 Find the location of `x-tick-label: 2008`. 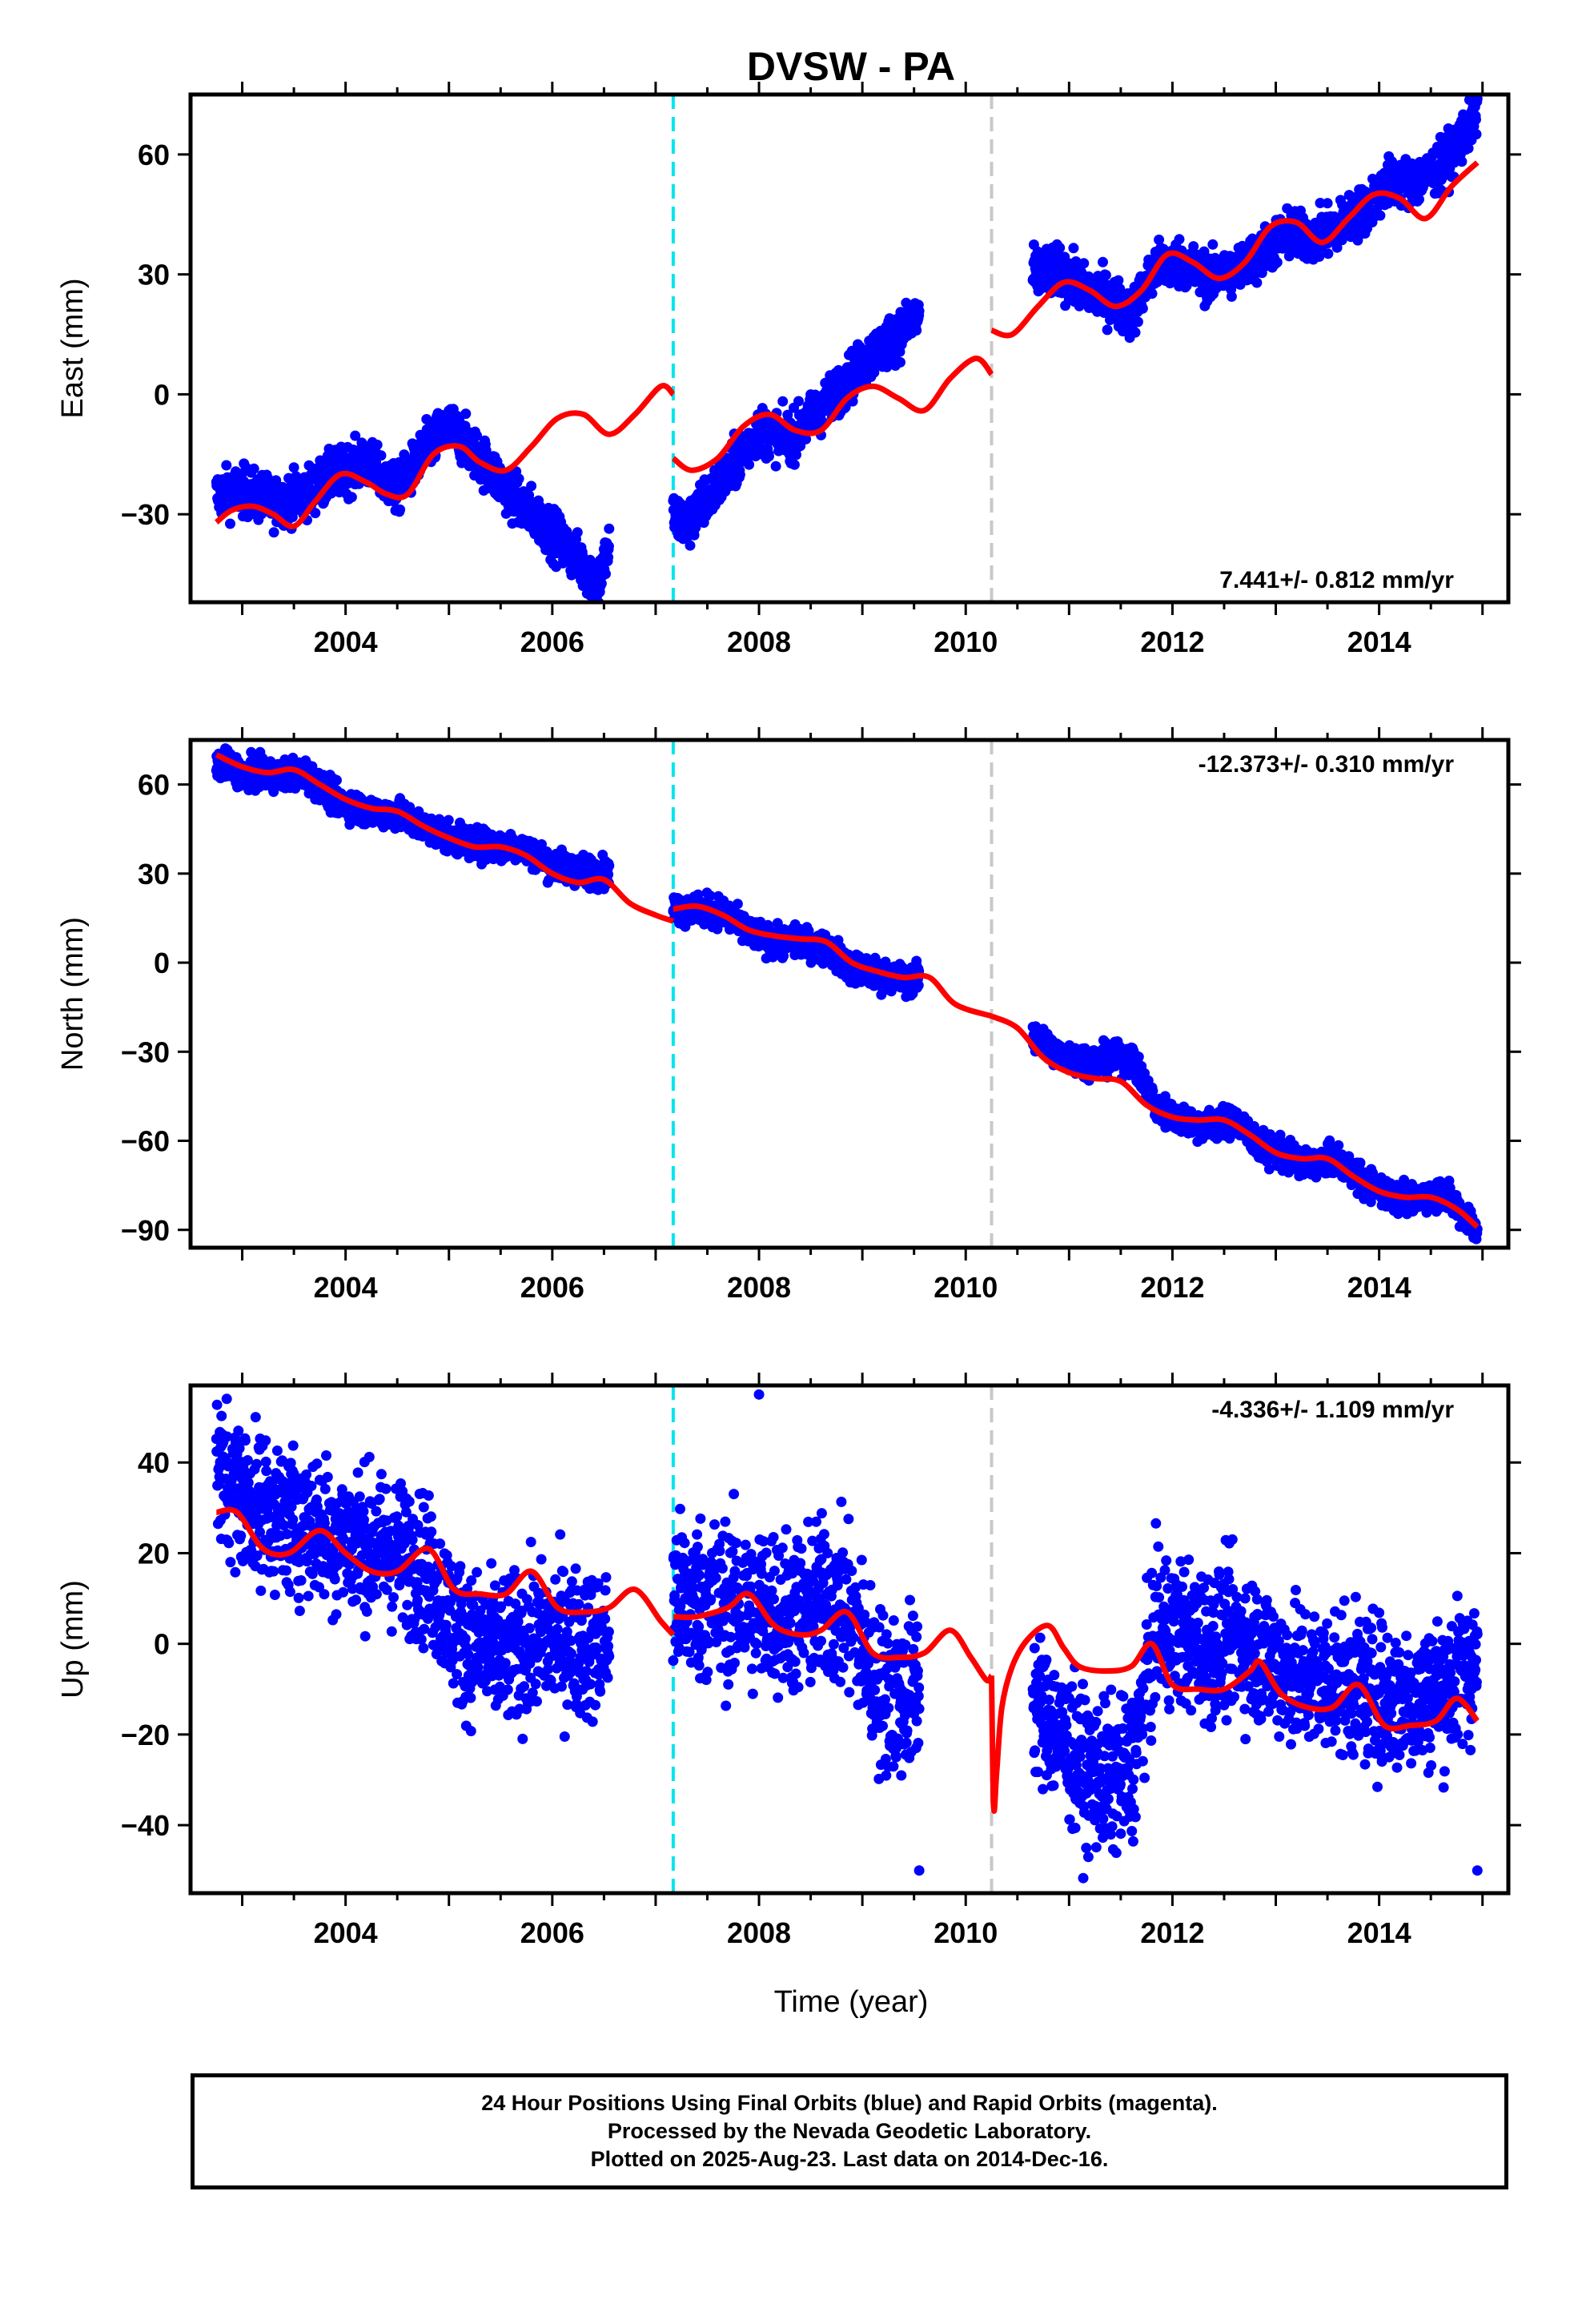

x-tick-label: 2008 is located at coordinates (759, 641).